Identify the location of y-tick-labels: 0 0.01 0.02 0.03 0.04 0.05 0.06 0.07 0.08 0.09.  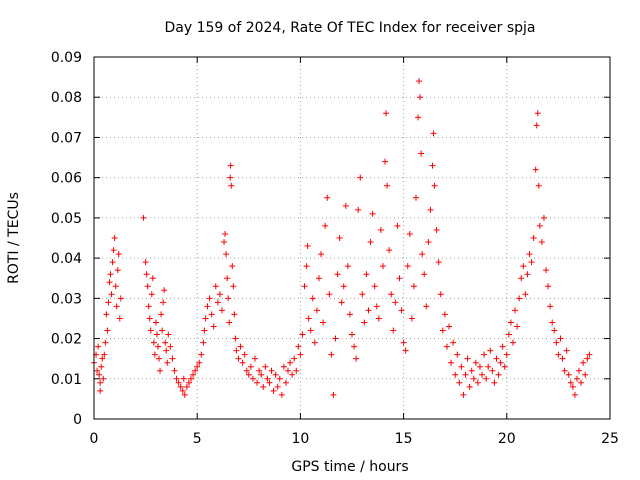
(66, 239).